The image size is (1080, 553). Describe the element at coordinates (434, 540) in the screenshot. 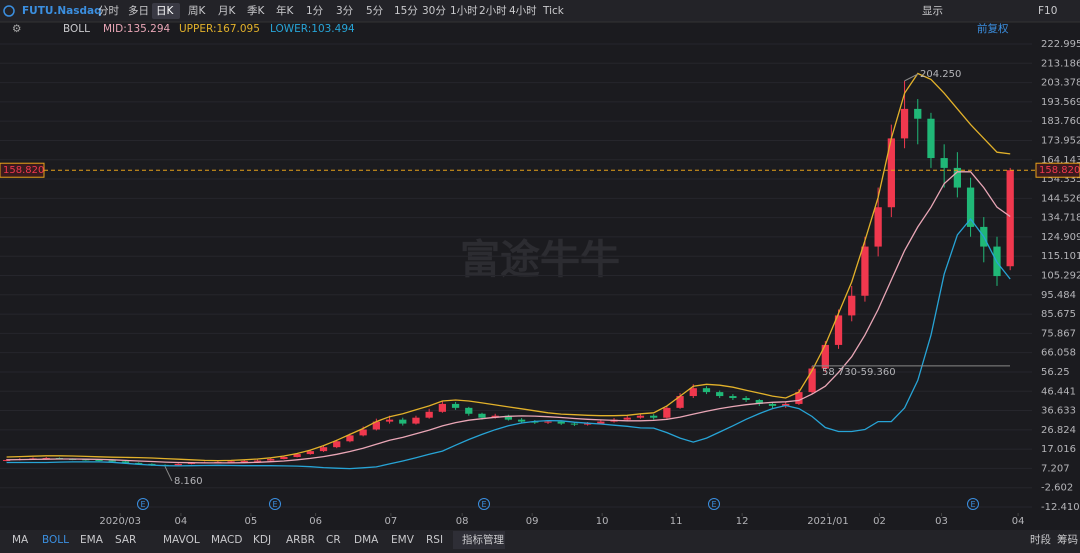

I see `indicator-tab: RSI` at that location.